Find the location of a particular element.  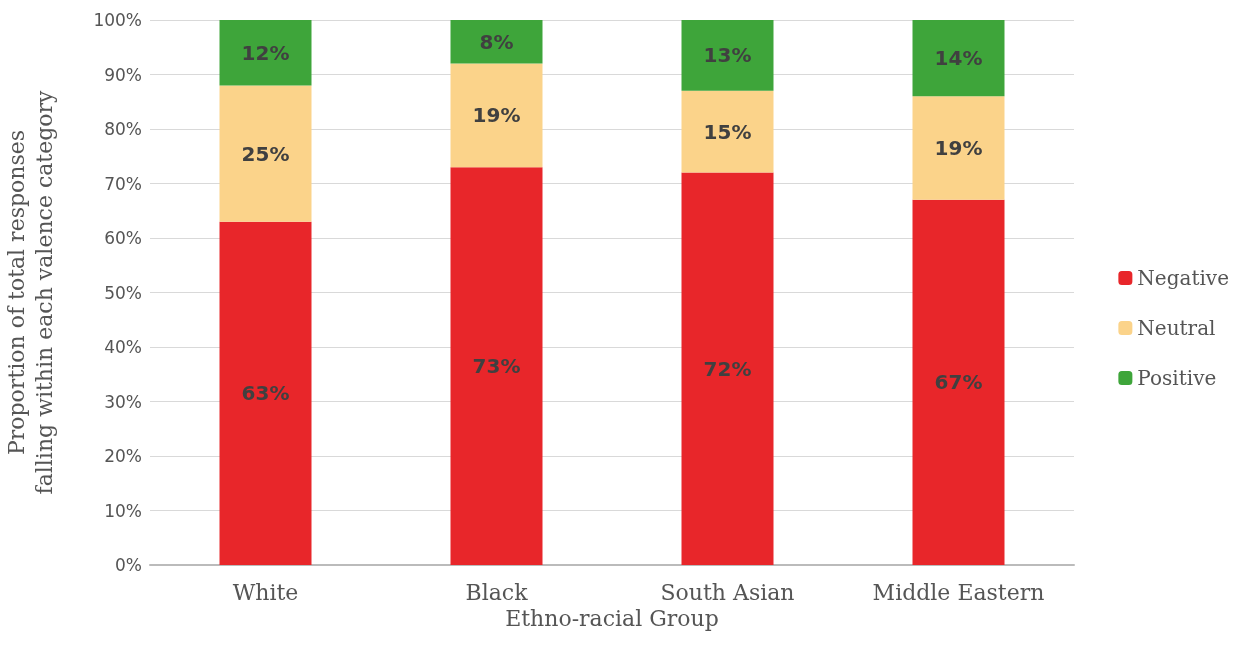

legend-label: Neutral is located at coordinates (1176, 328).